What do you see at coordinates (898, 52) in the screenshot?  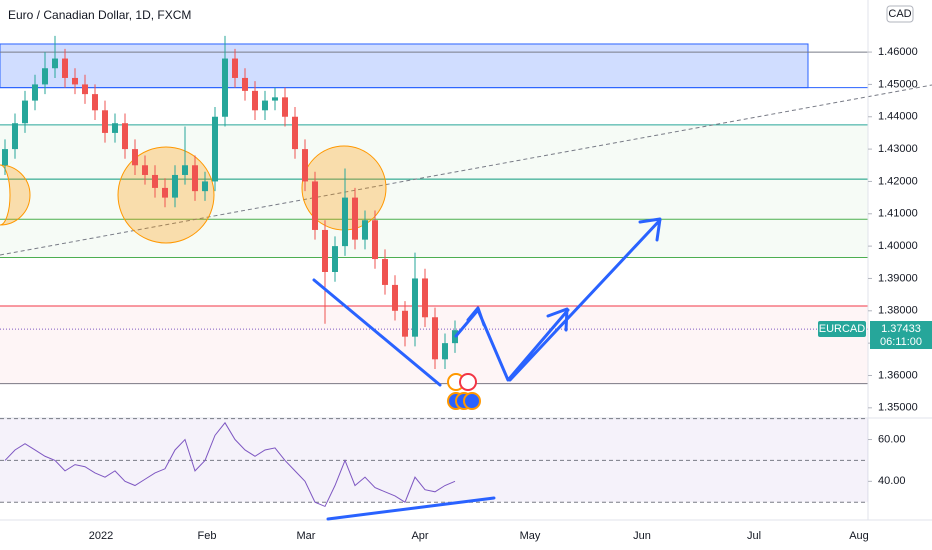 I see `y-tick-label: 1.46000` at bounding box center [898, 52].